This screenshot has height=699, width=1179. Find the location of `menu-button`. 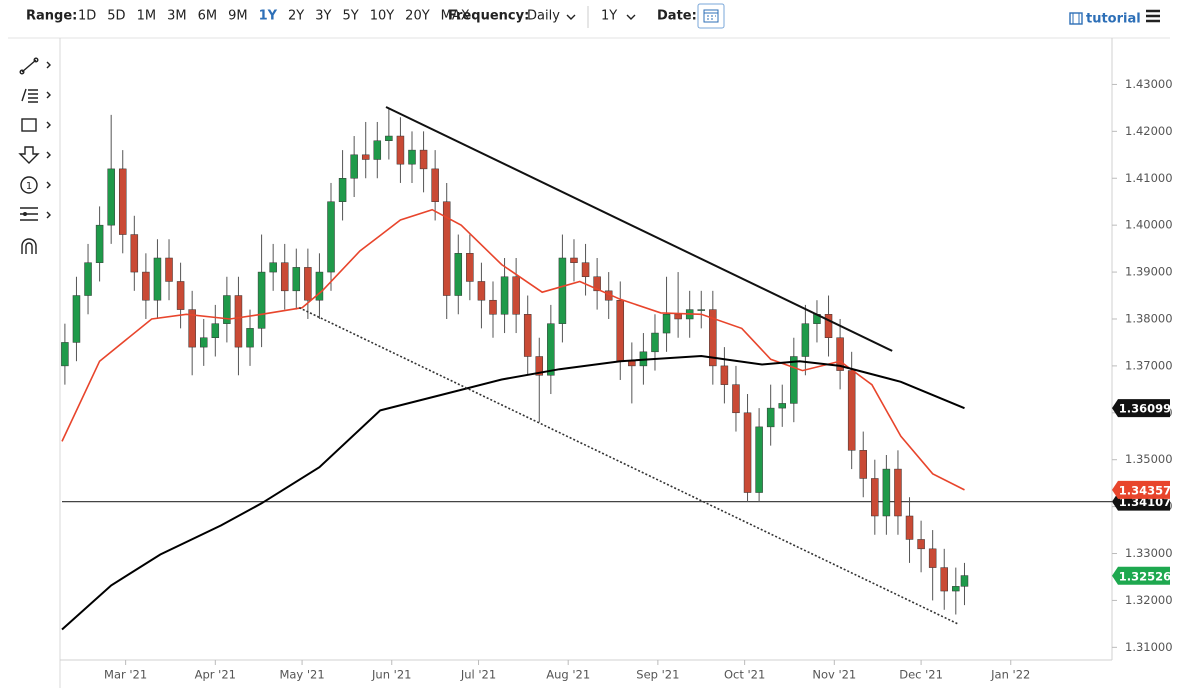

menu-button is located at coordinates (1153, 16).